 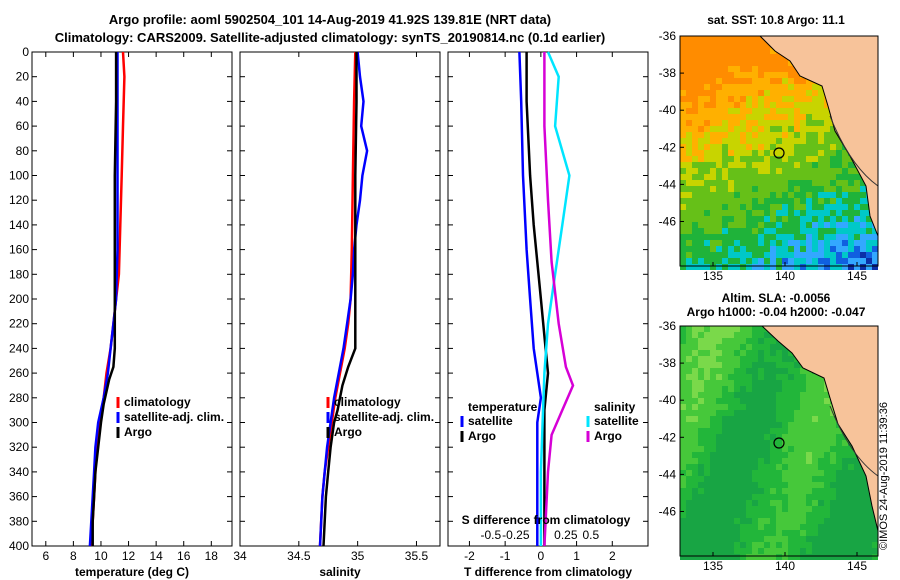 What do you see at coordinates (19, 225) in the screenshot?
I see `y-tick-label: 140` at bounding box center [19, 225].